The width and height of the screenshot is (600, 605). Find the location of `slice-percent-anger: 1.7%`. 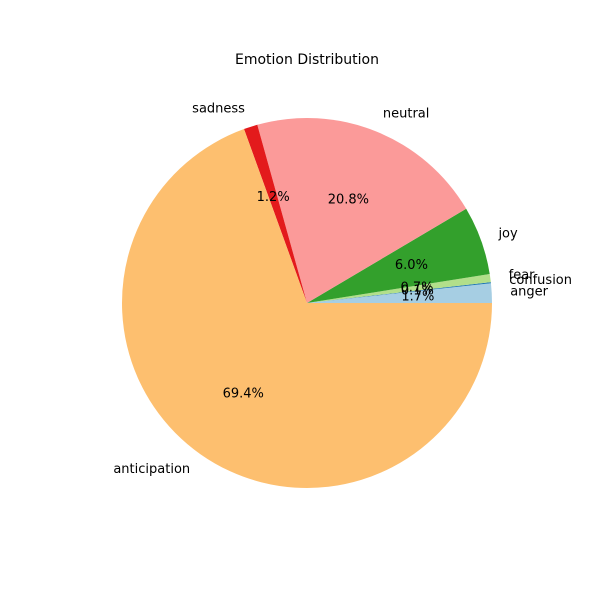

slice-percent-anger: 1.7% is located at coordinates (417, 297).